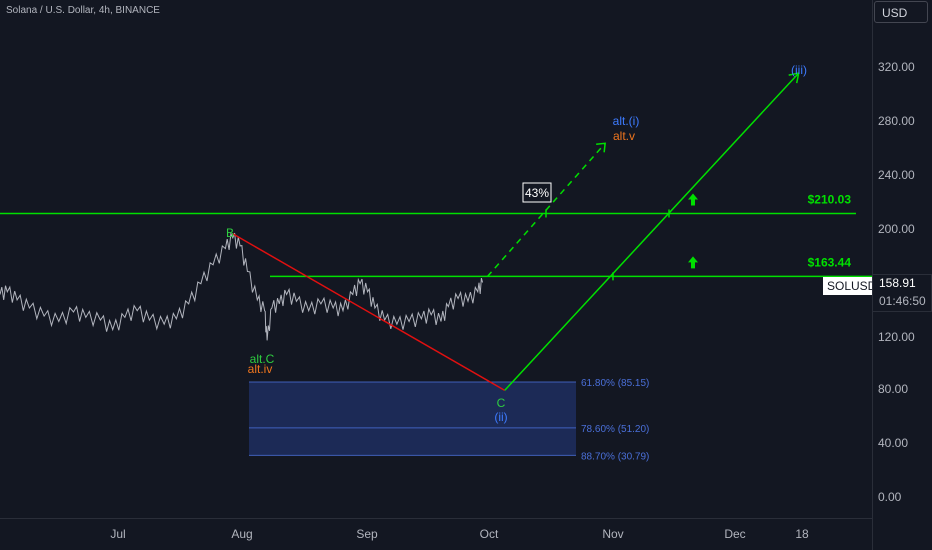 The height and width of the screenshot is (550, 932). I want to click on currency-button: USD, so click(901, 12).